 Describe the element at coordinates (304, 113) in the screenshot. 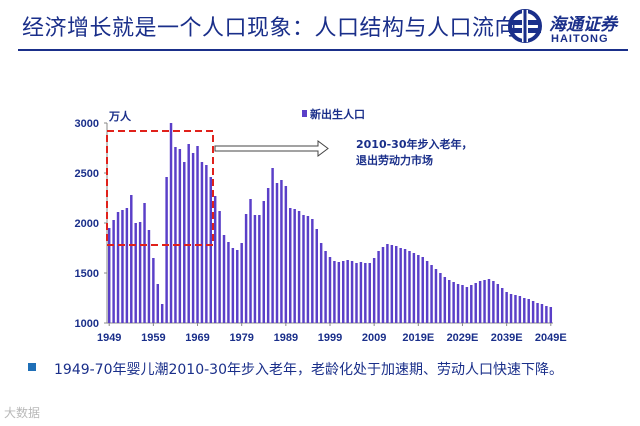

I see `legend-swatch` at that location.